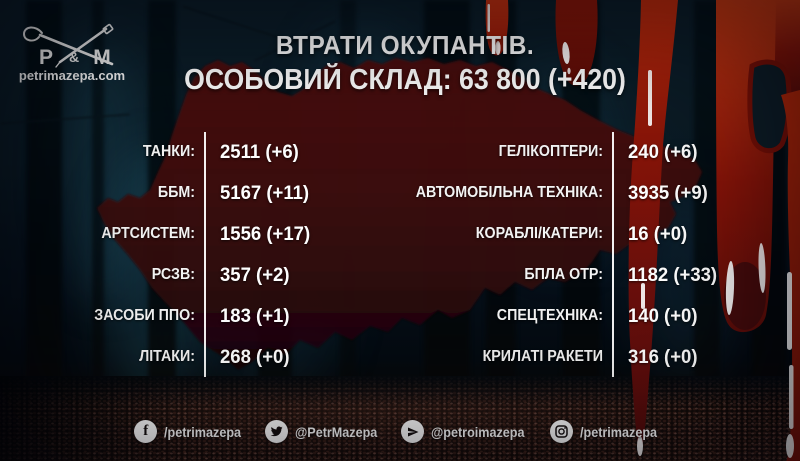  Describe the element at coordinates (673, 274) in the screenshot. I see `stat-value: 1182 (+33)` at that location.